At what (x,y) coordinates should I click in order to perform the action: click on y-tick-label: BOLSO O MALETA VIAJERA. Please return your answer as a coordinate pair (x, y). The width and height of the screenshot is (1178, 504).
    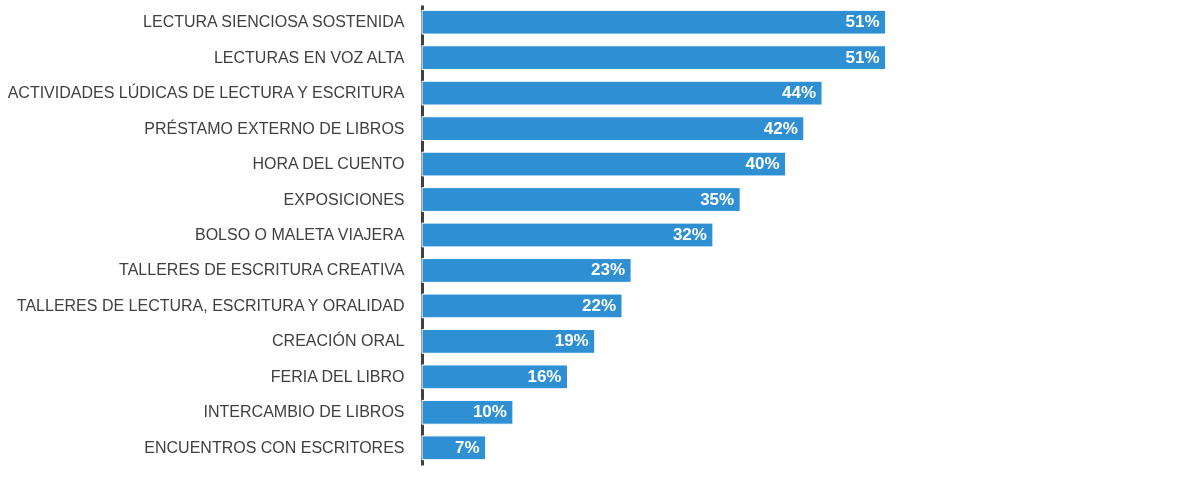
    Looking at the image, I should click on (299, 234).